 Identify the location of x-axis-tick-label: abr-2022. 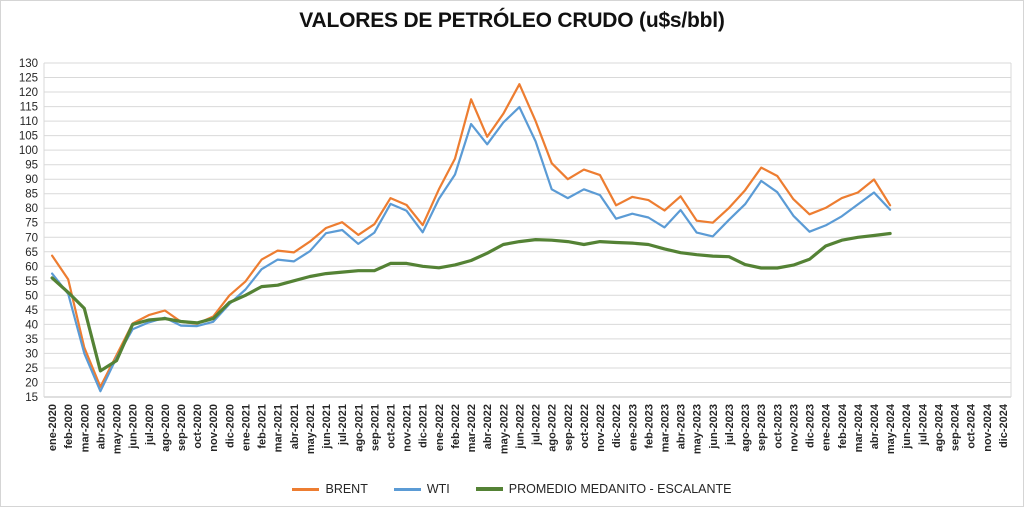
(488, 426).